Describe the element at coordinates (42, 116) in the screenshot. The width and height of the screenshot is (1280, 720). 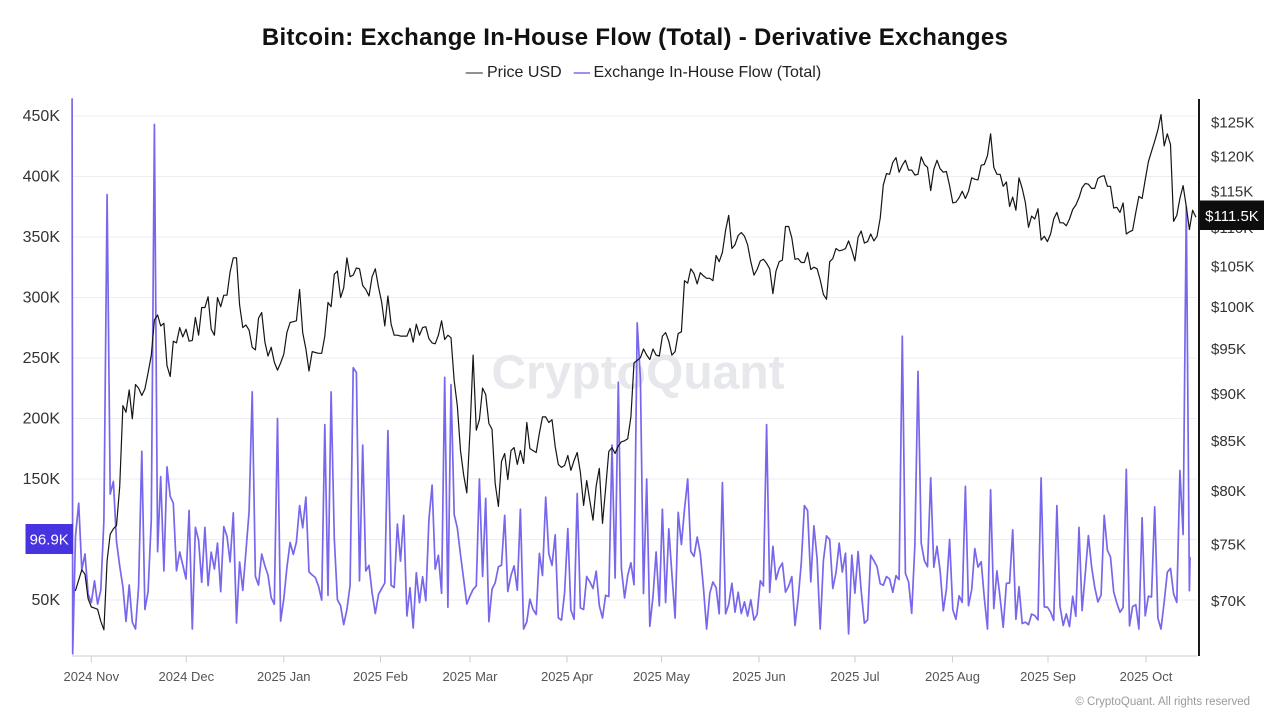
I see `svg-text: 450K` at that location.